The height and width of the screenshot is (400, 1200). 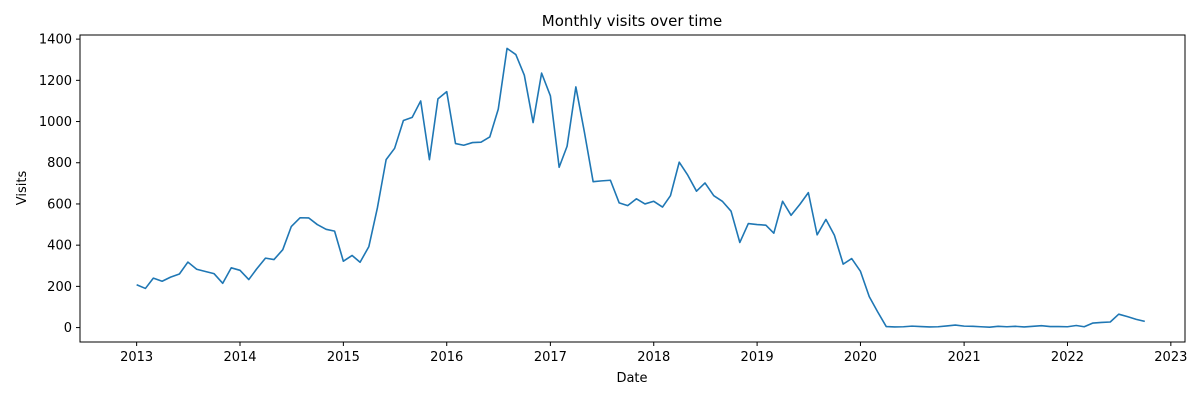 What do you see at coordinates (59, 287) in the screenshot?
I see `y-tick-label: 200` at bounding box center [59, 287].